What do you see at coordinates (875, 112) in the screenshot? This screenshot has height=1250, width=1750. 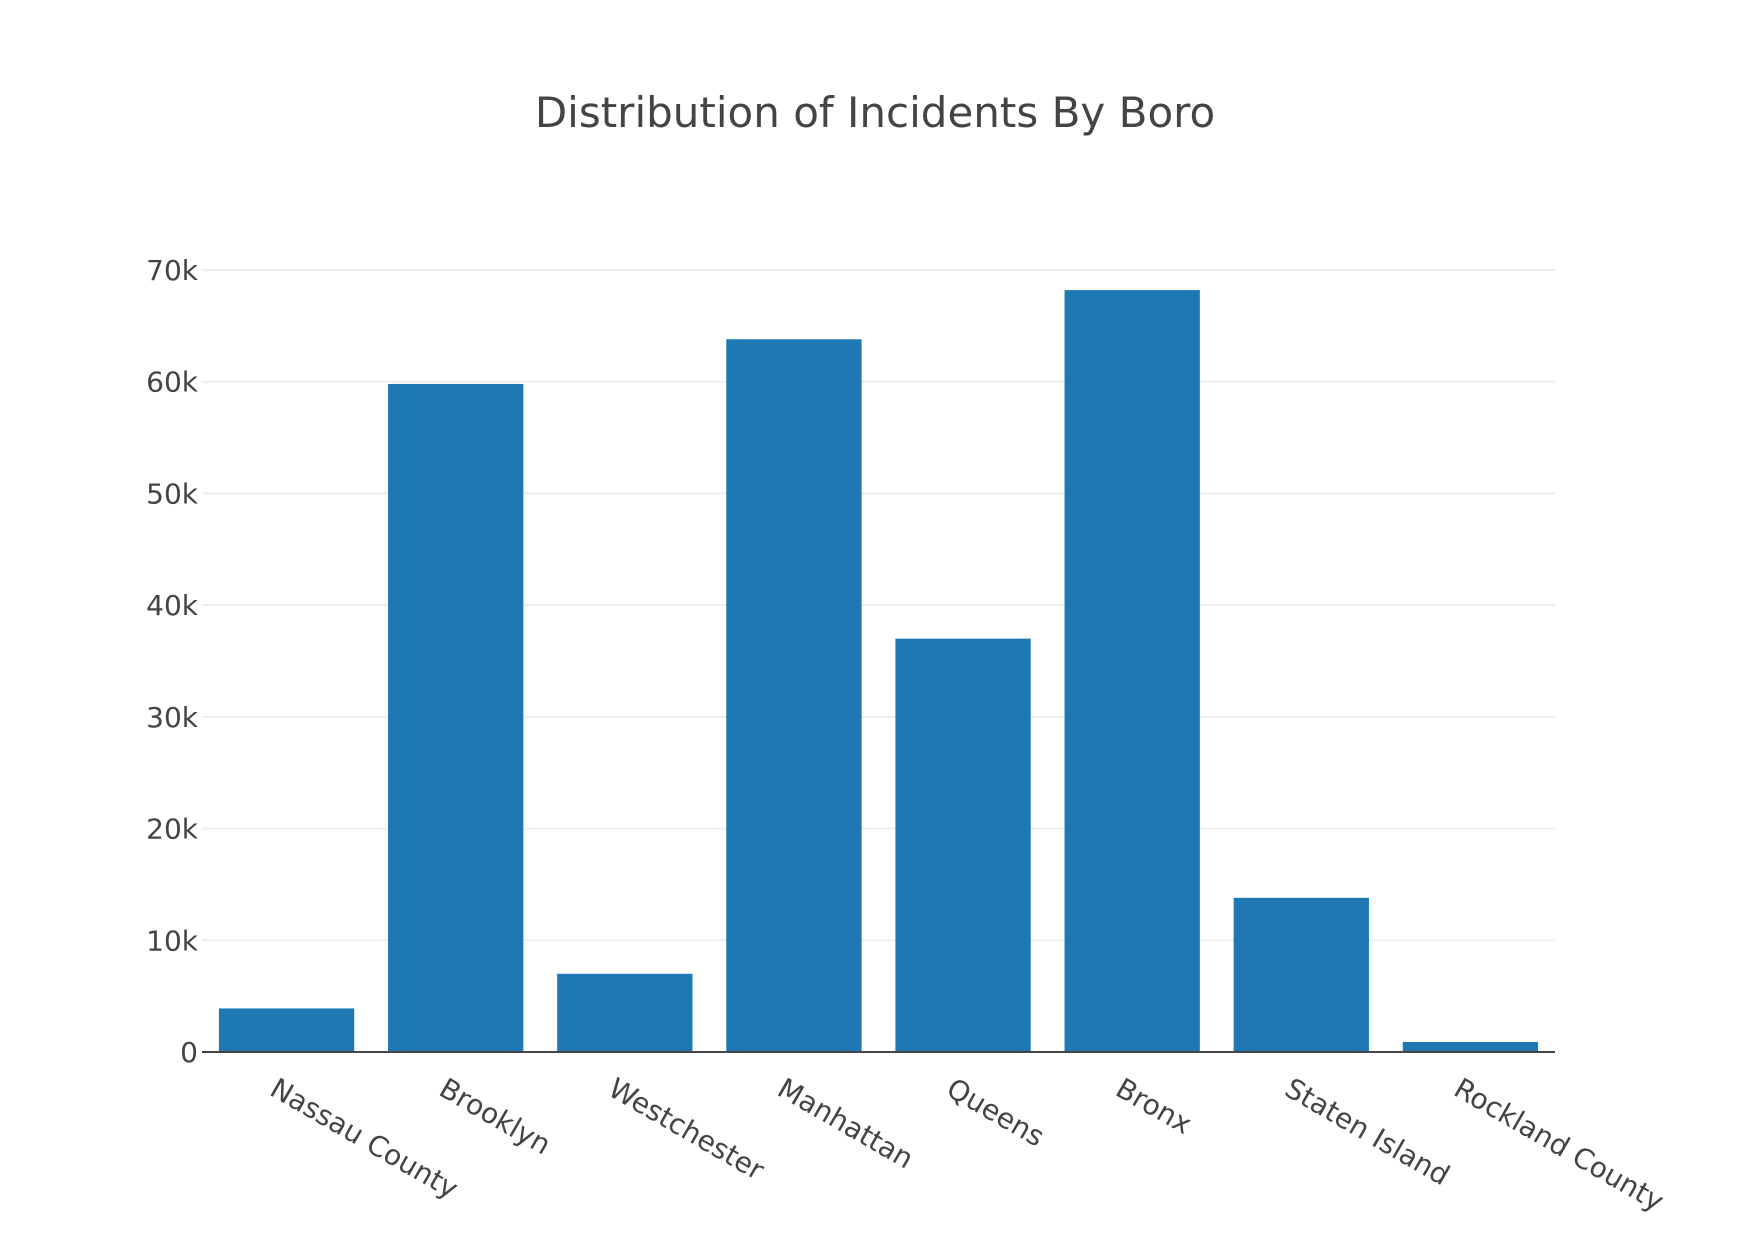 I see `chart-title: Distribution of Incidents By Boro` at bounding box center [875, 112].